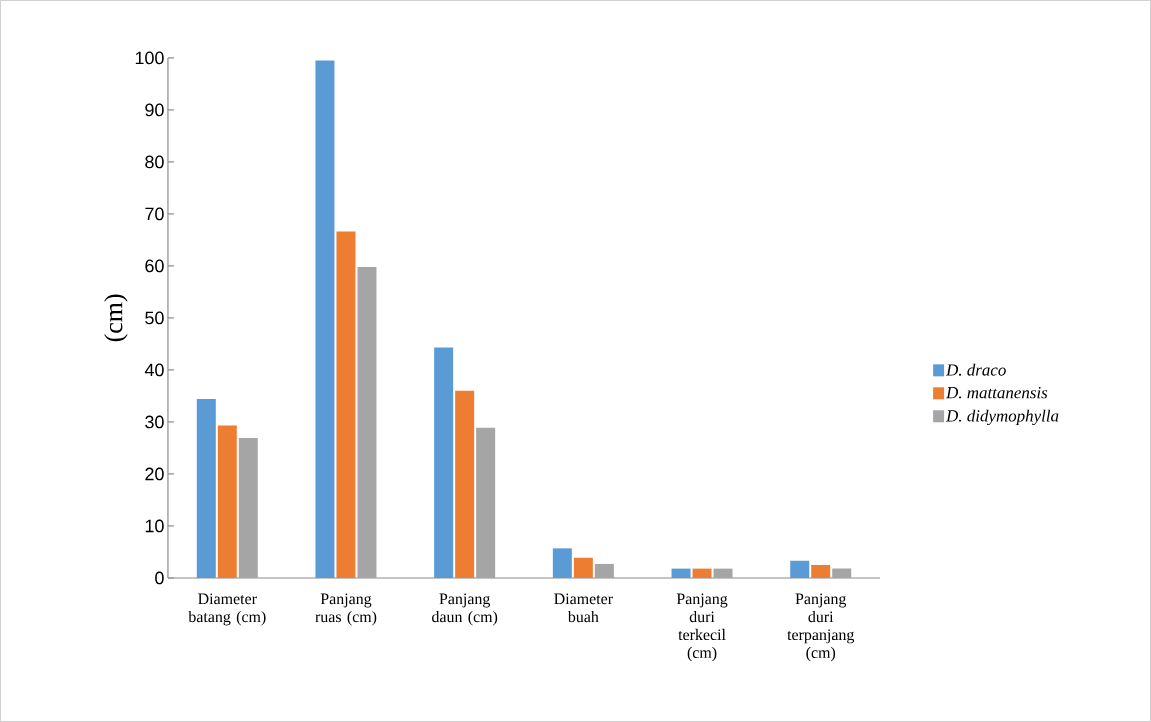  What do you see at coordinates (159, 578) in the screenshot?
I see `y-tick-label: 0` at bounding box center [159, 578].